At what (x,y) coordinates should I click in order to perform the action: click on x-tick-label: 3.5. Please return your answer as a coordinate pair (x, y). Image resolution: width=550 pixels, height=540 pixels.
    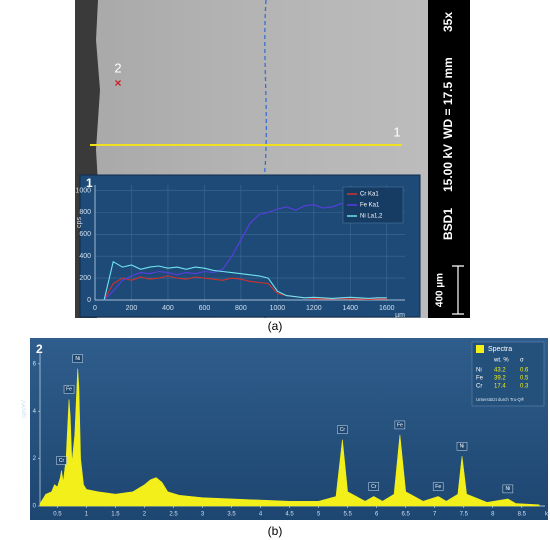
    Looking at the image, I should click on (231, 515).